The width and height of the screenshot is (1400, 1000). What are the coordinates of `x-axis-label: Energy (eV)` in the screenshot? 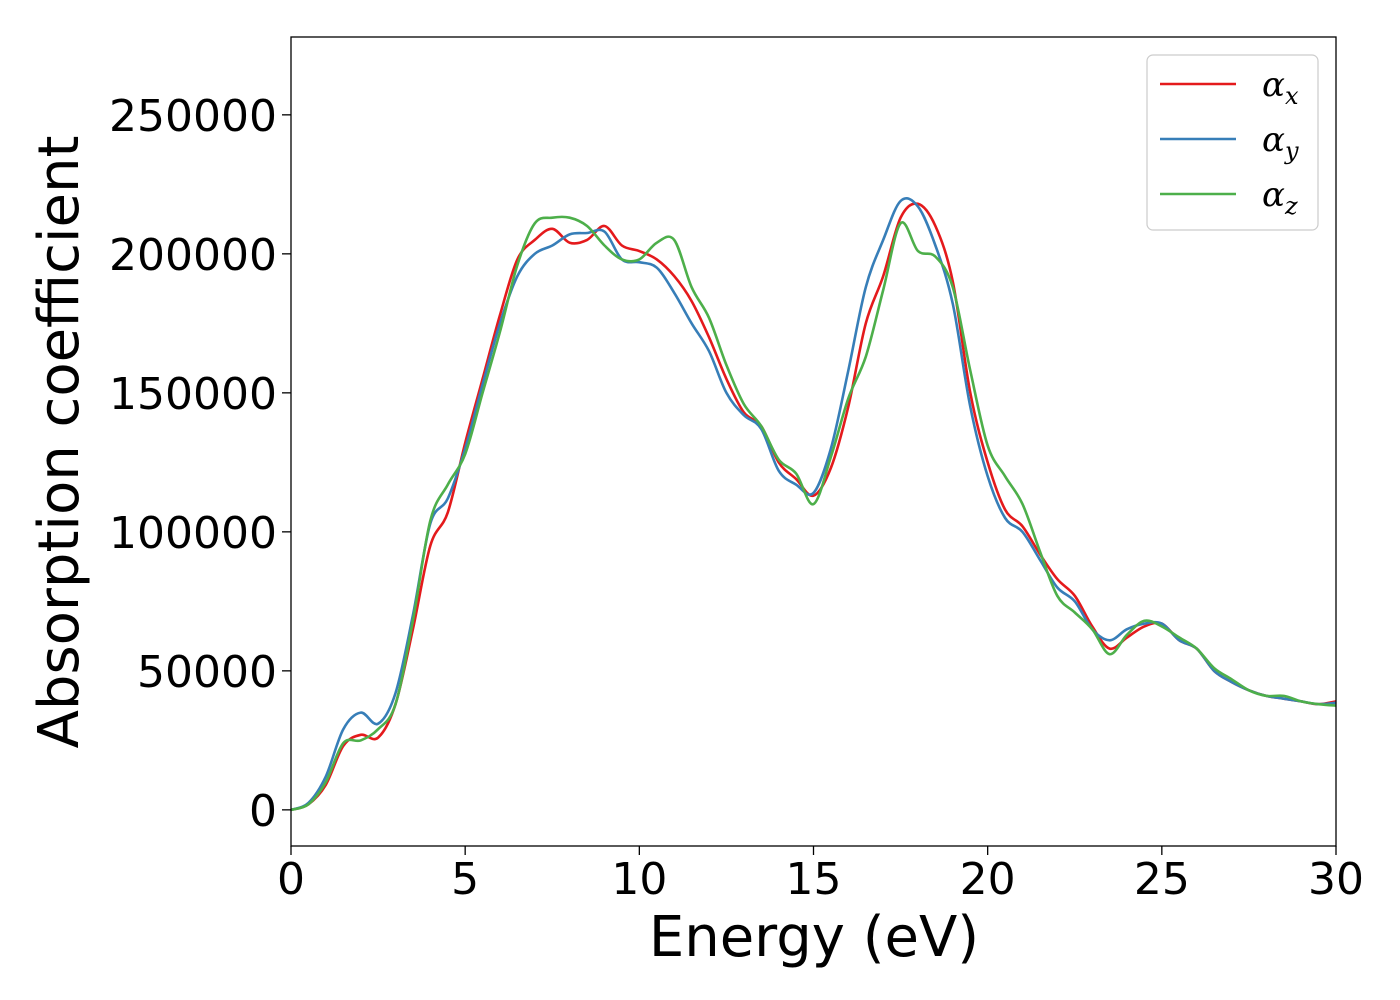 It's located at (814, 937).